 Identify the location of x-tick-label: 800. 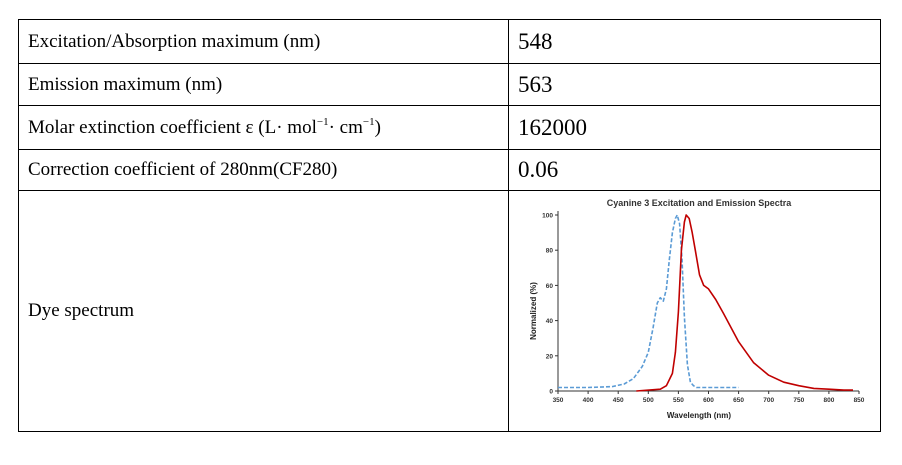
(828, 400).